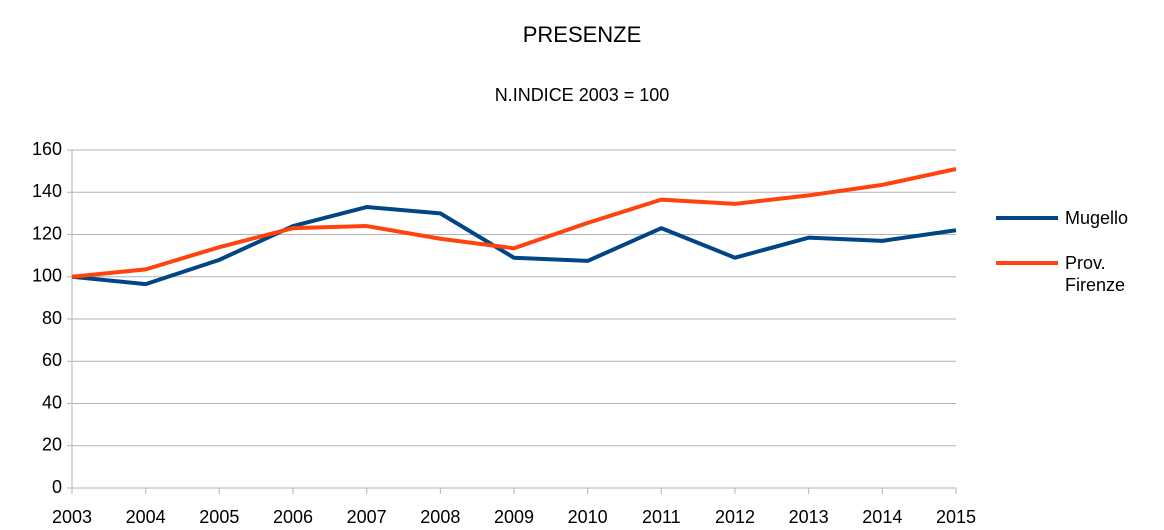 The width and height of the screenshot is (1164, 530). I want to click on y-tick-label: 40, so click(52, 402).